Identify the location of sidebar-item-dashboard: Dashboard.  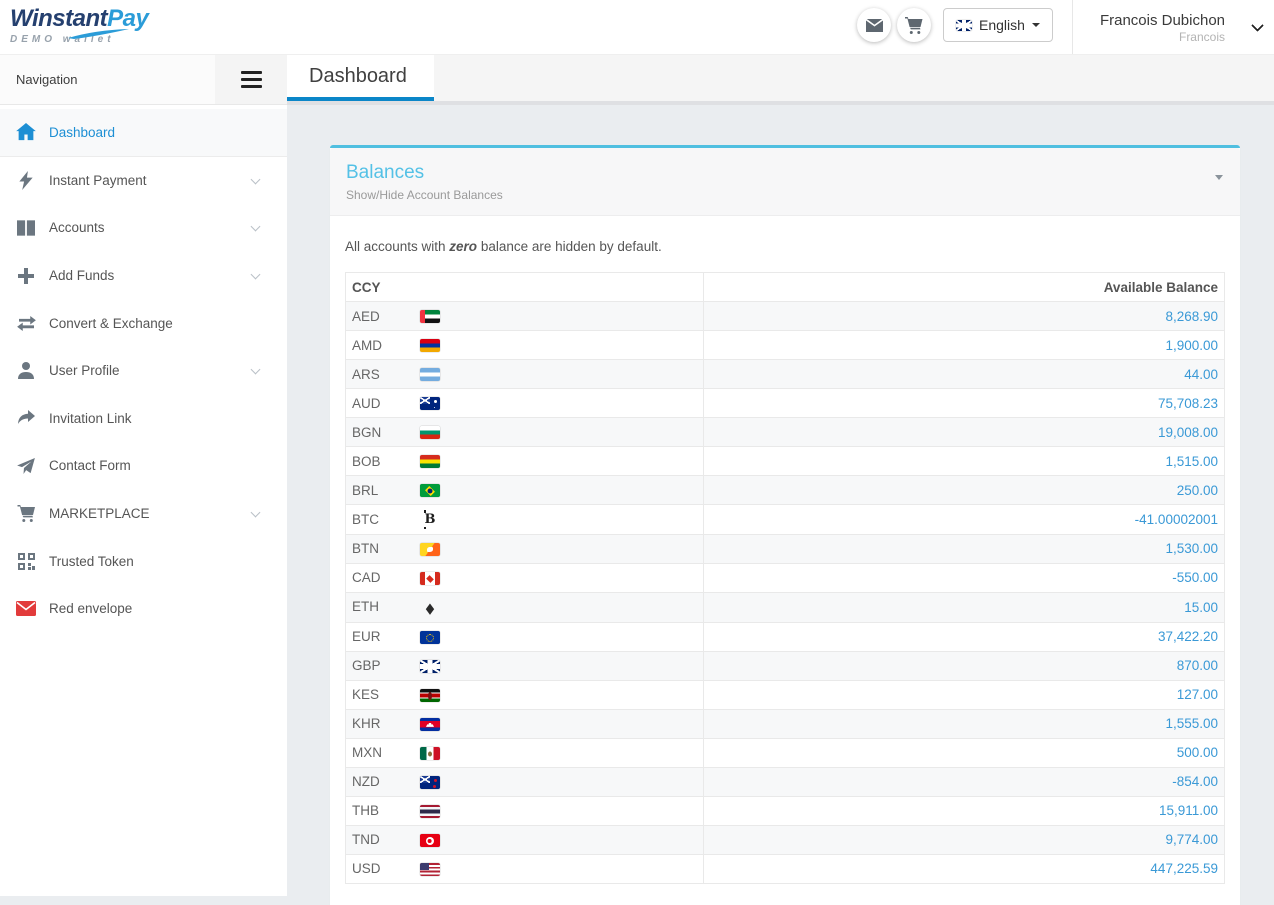
(143, 133).